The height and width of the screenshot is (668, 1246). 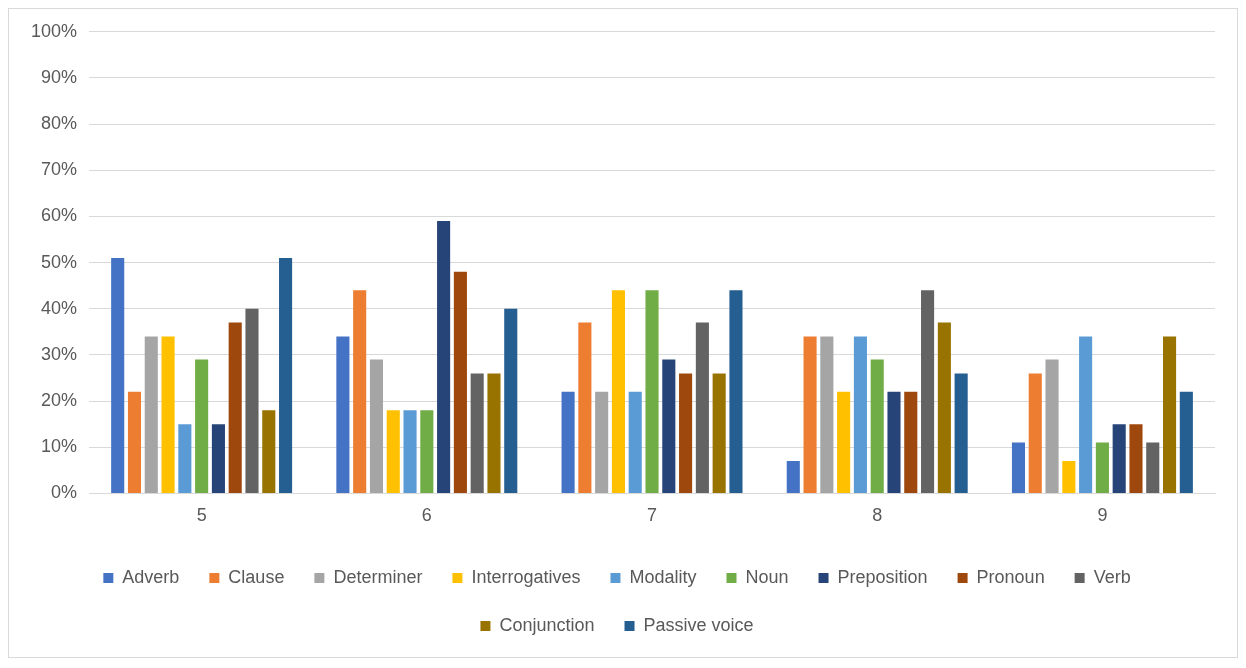 I want to click on legend-label: Pronoun, so click(x=1010, y=576).